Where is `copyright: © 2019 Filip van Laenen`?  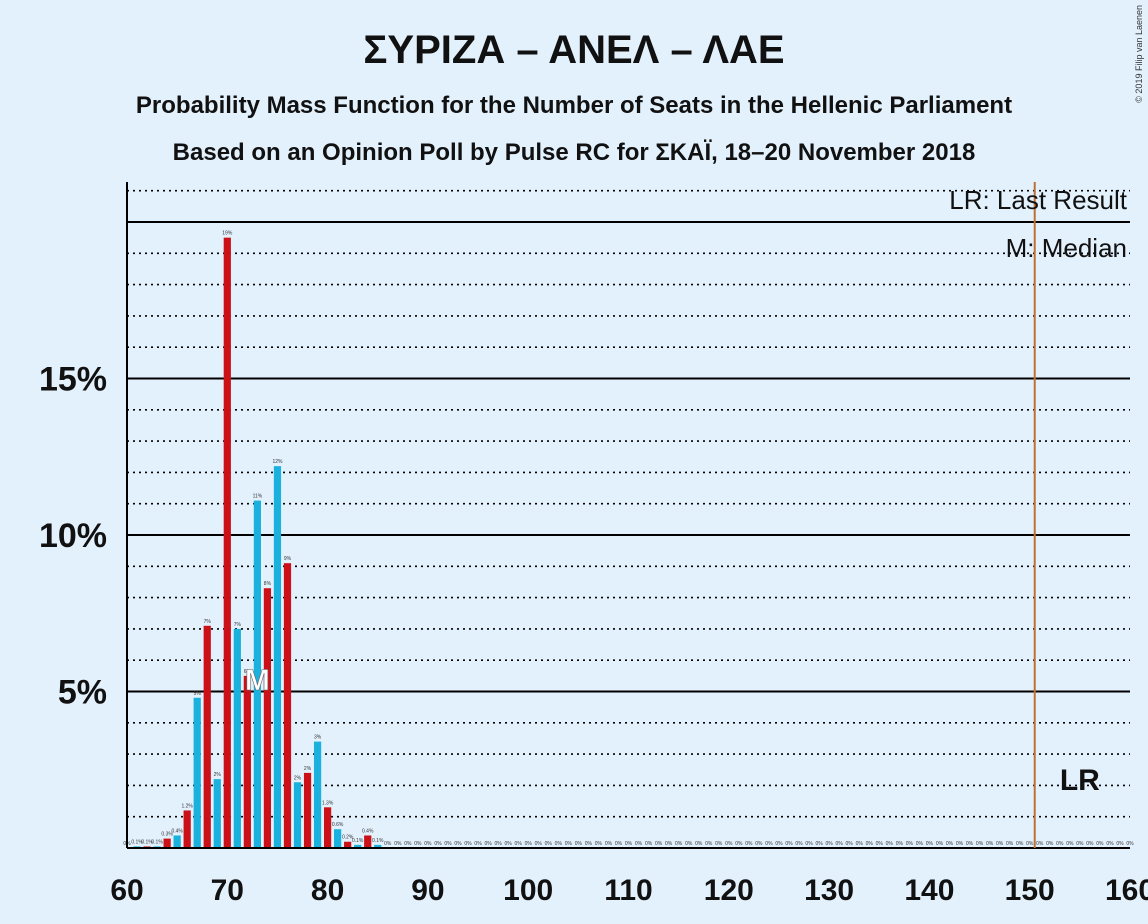
copyright: © 2019 Filip van Laenen is located at coordinates (1139, 54).